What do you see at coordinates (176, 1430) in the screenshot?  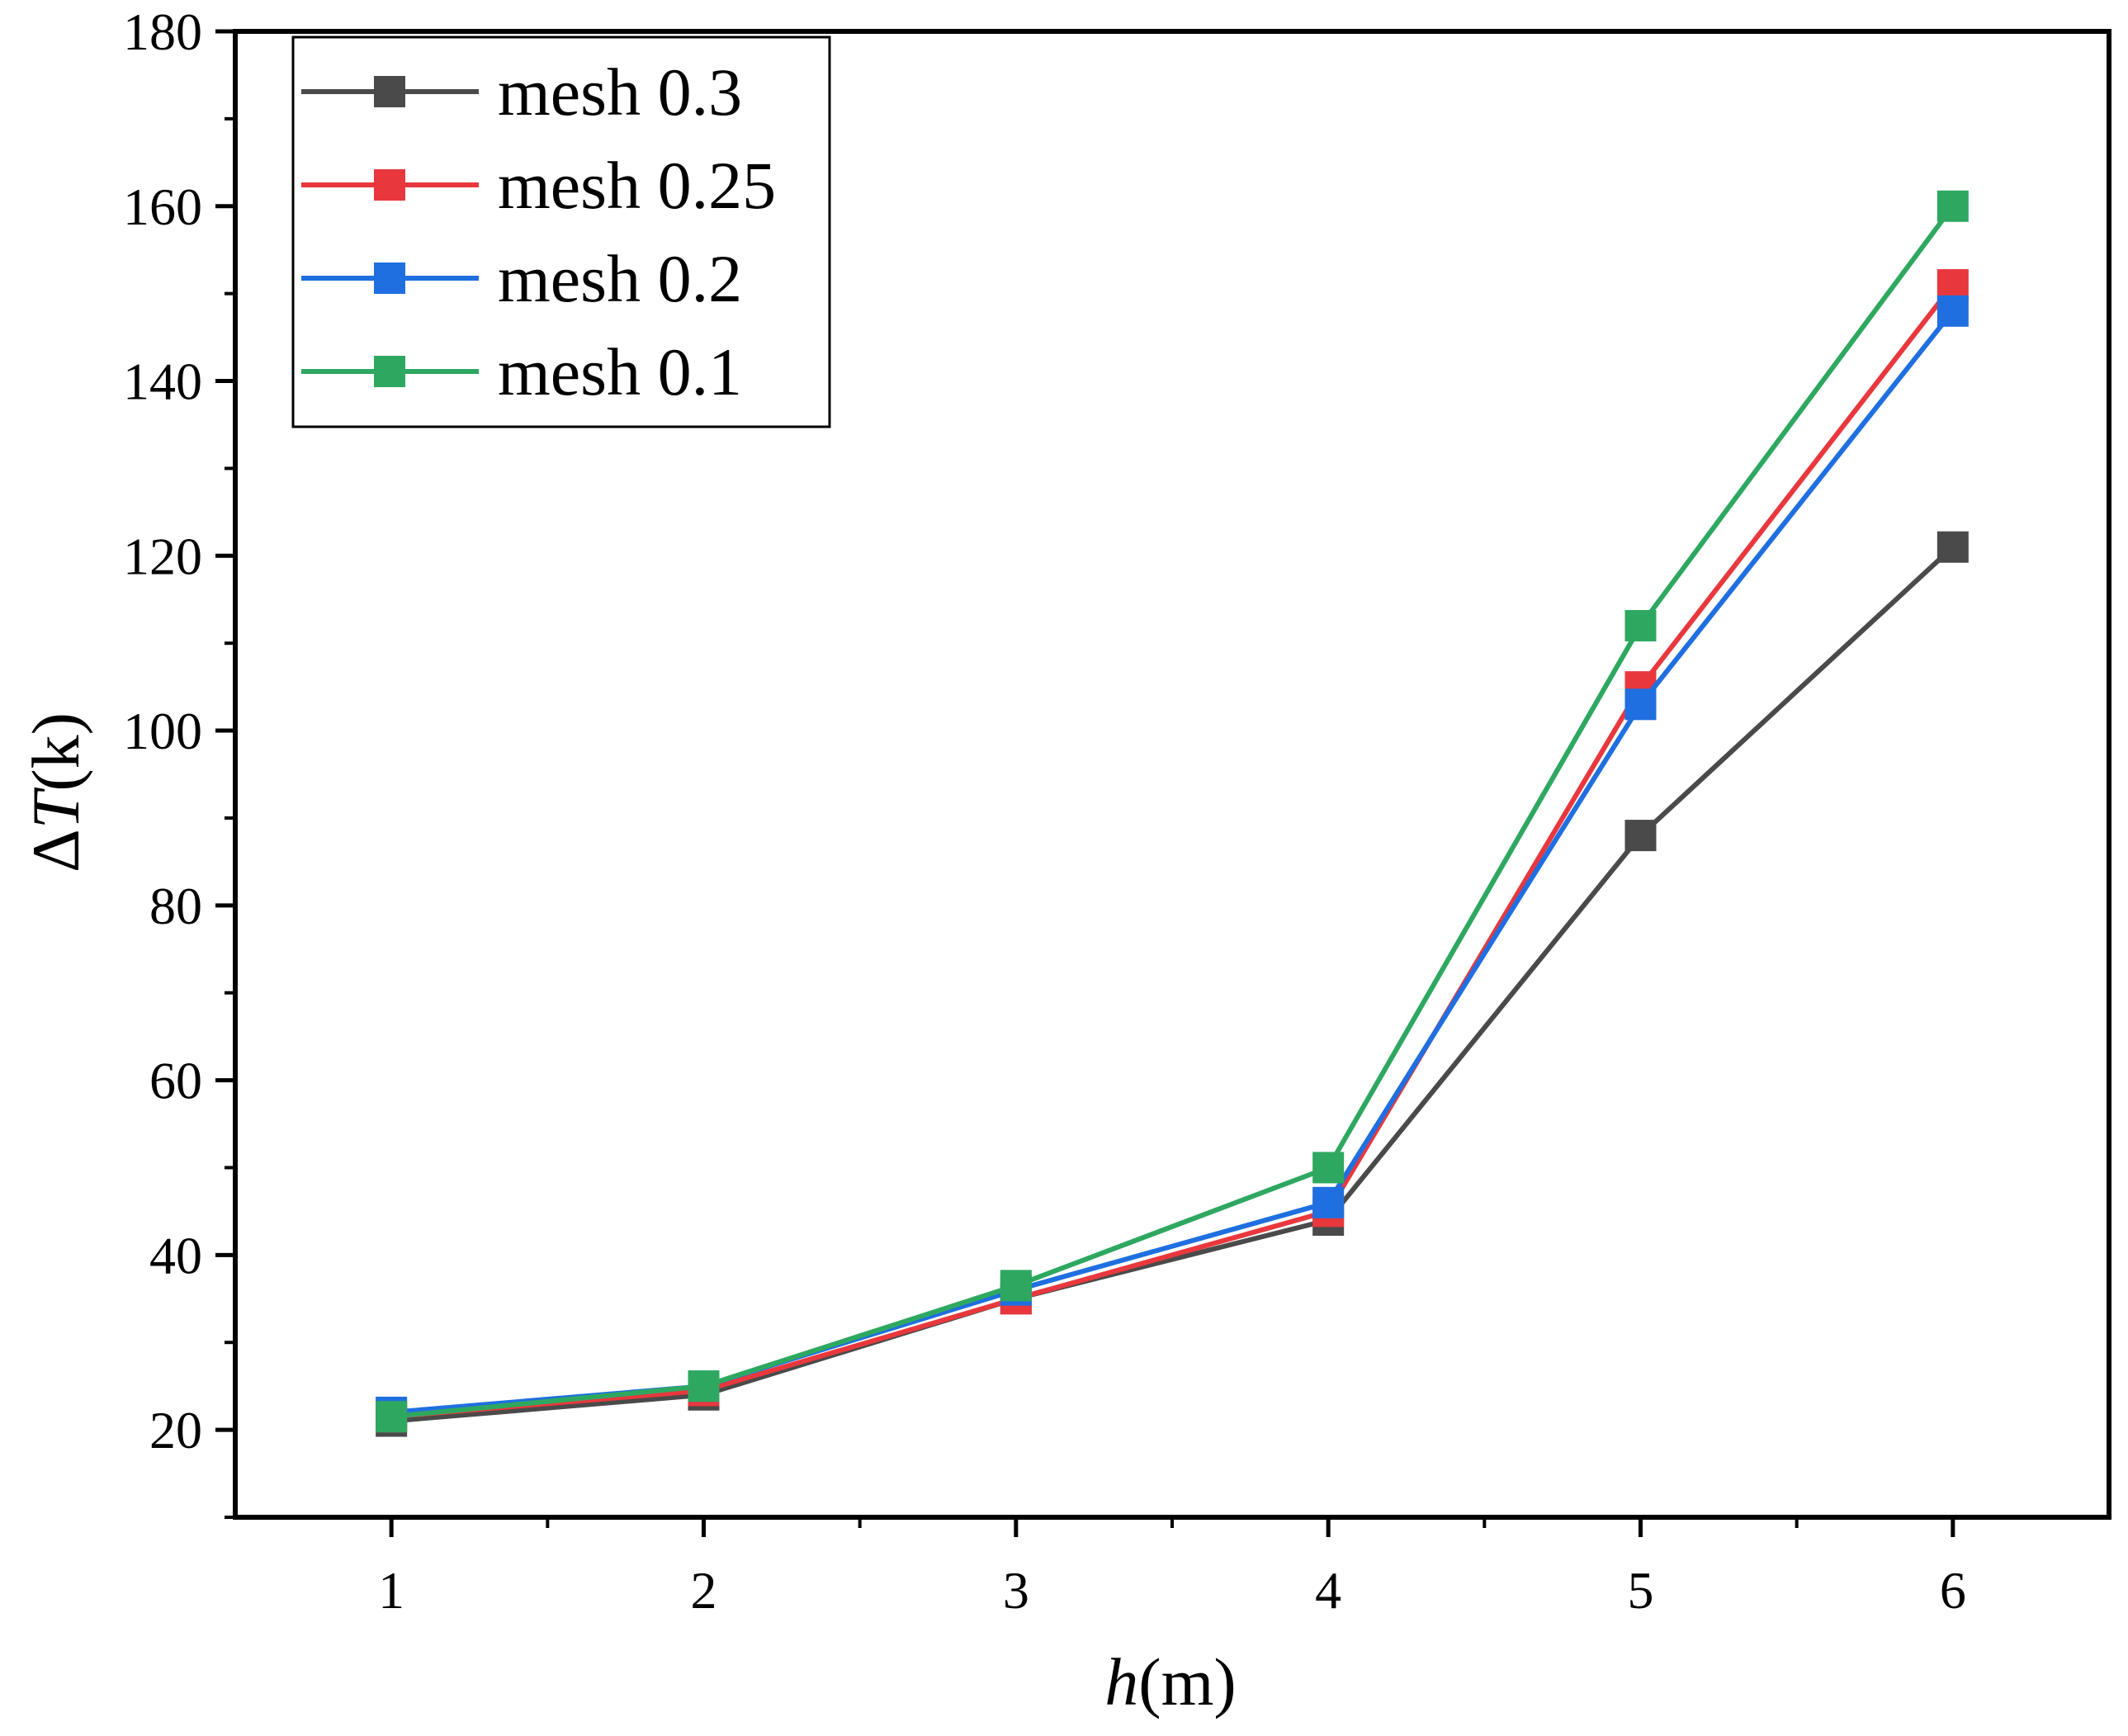 I see `y-tick-label: 20` at bounding box center [176, 1430].